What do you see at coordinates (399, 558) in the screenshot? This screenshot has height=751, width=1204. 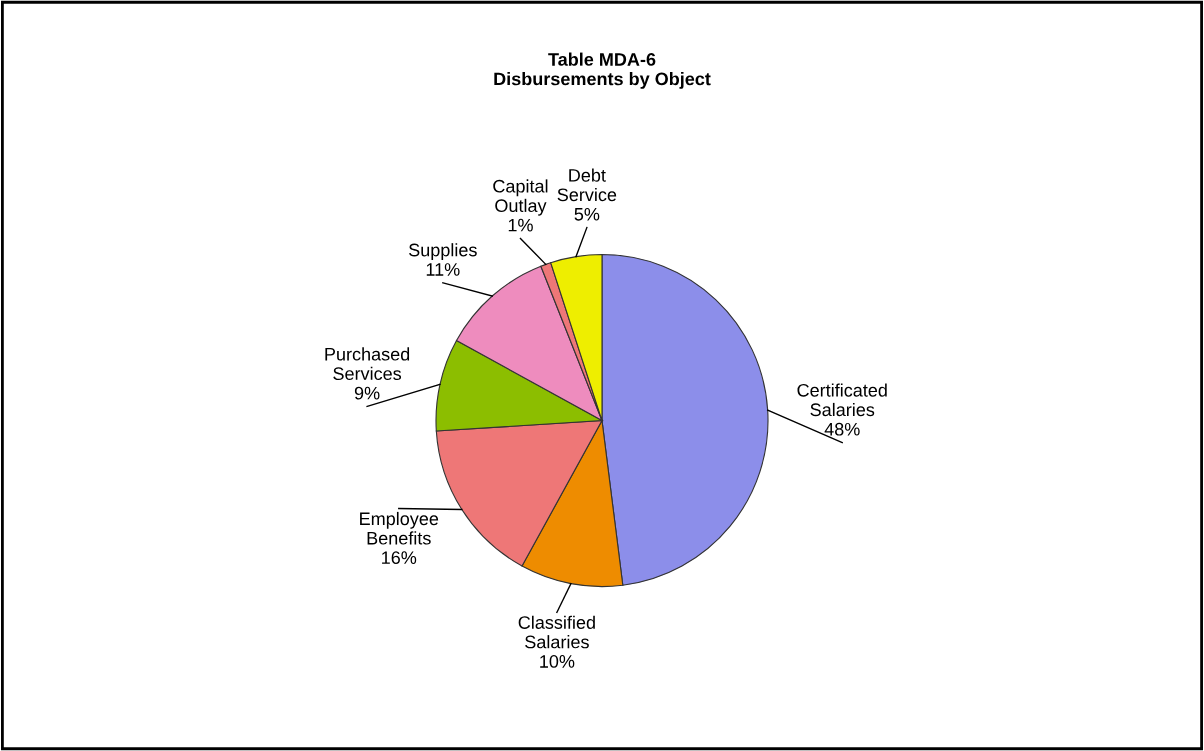 I see `data-label: 16%` at bounding box center [399, 558].